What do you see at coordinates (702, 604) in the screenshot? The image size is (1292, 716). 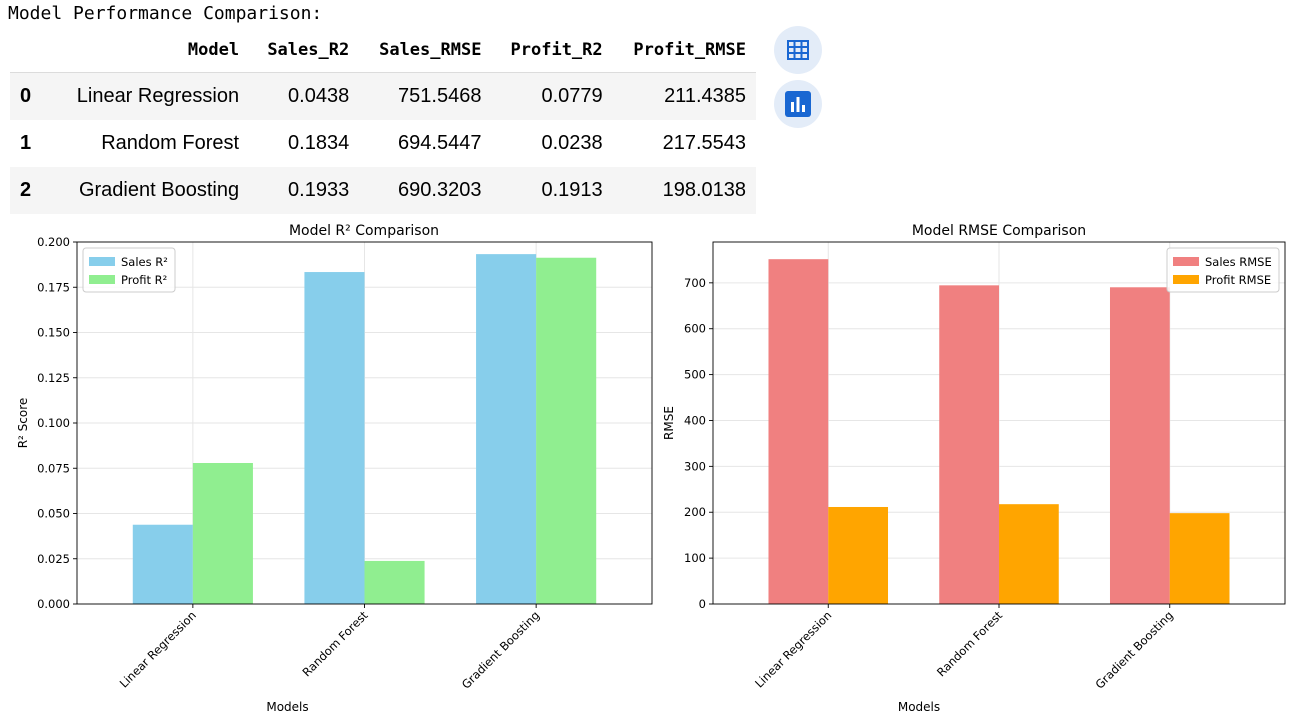 I see `y-tick-label: 0` at bounding box center [702, 604].